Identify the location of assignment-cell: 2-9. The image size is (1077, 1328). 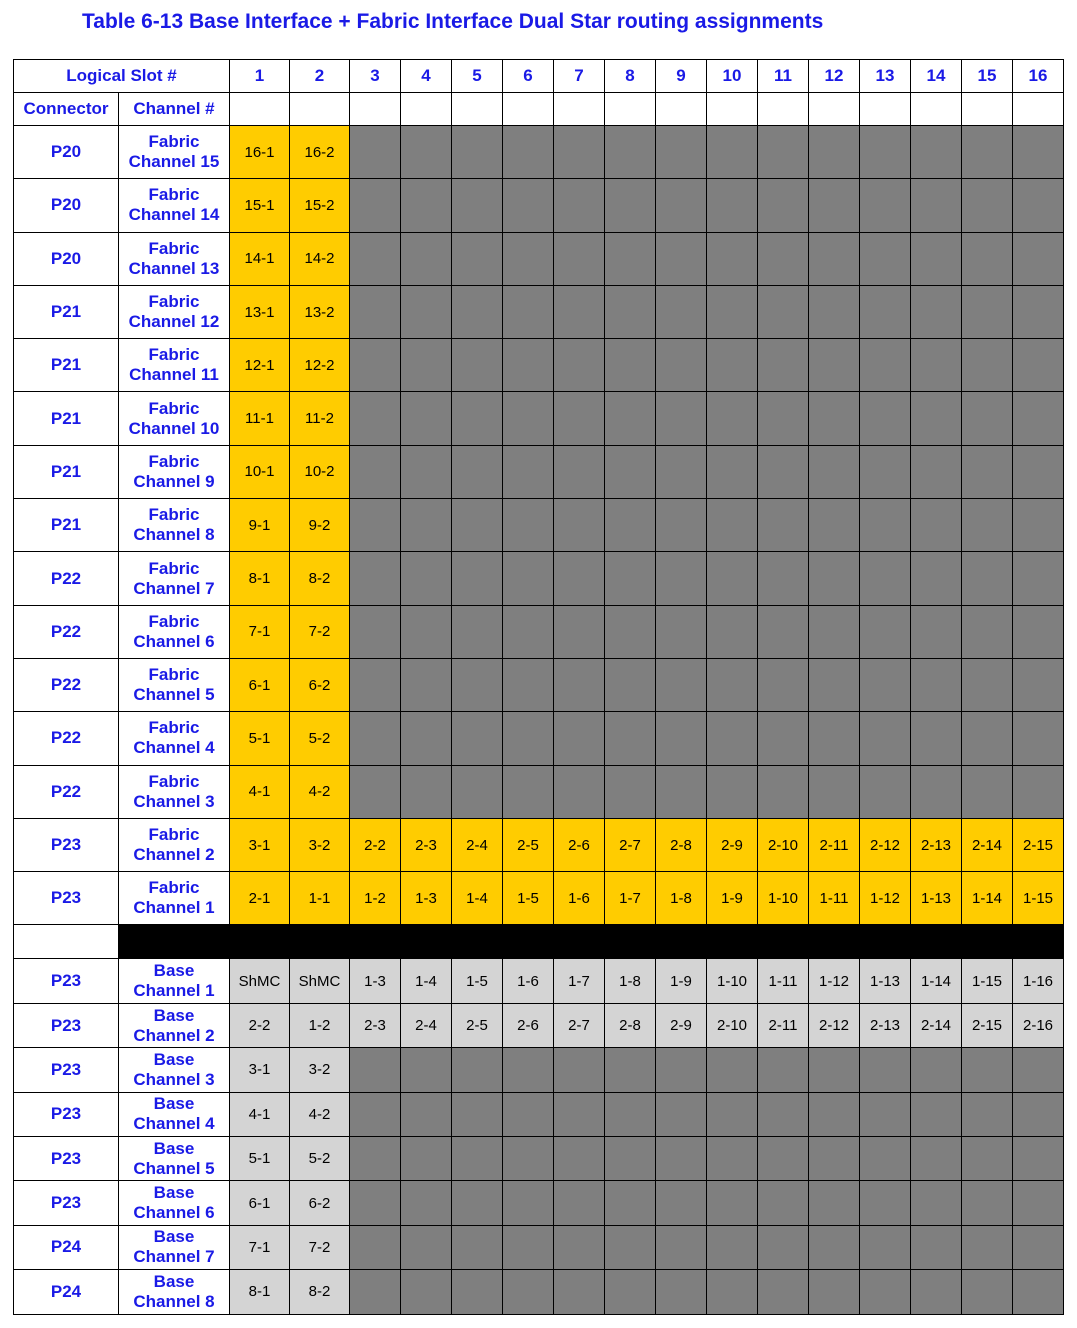
(732, 845).